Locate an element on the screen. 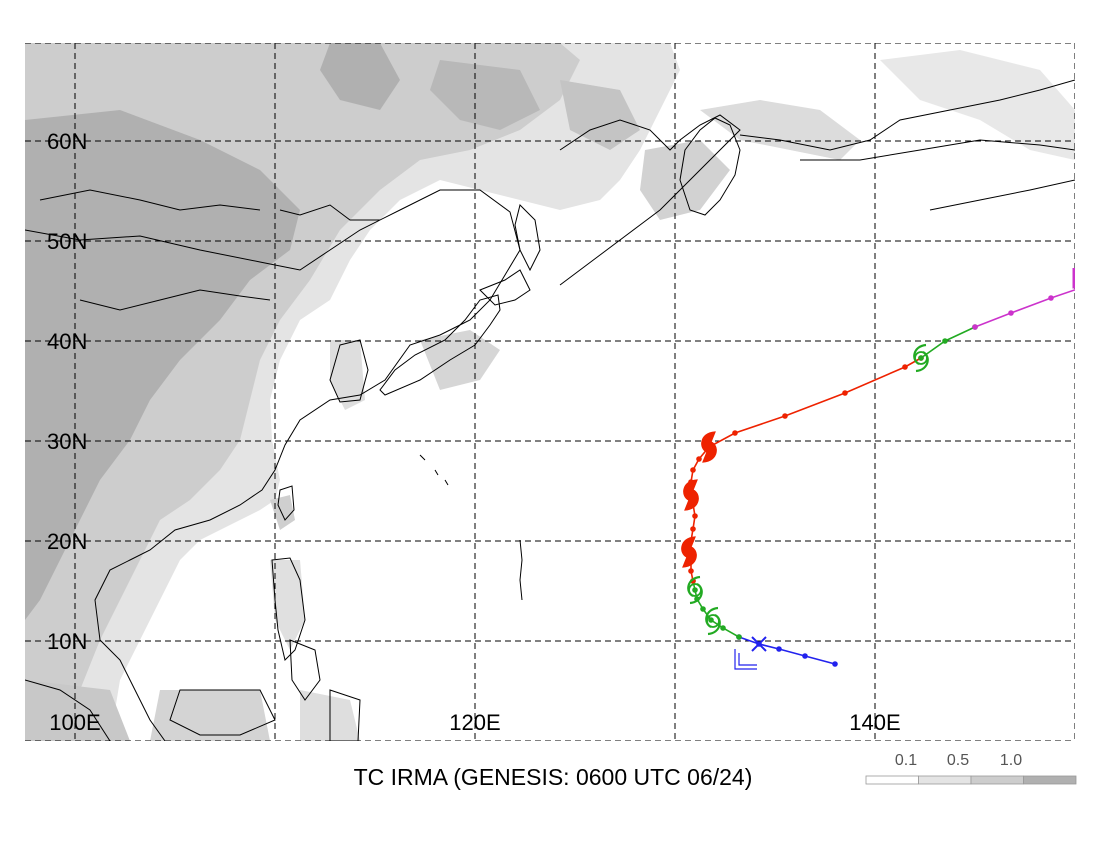  track-extratropical is located at coordinates (1024, 308).